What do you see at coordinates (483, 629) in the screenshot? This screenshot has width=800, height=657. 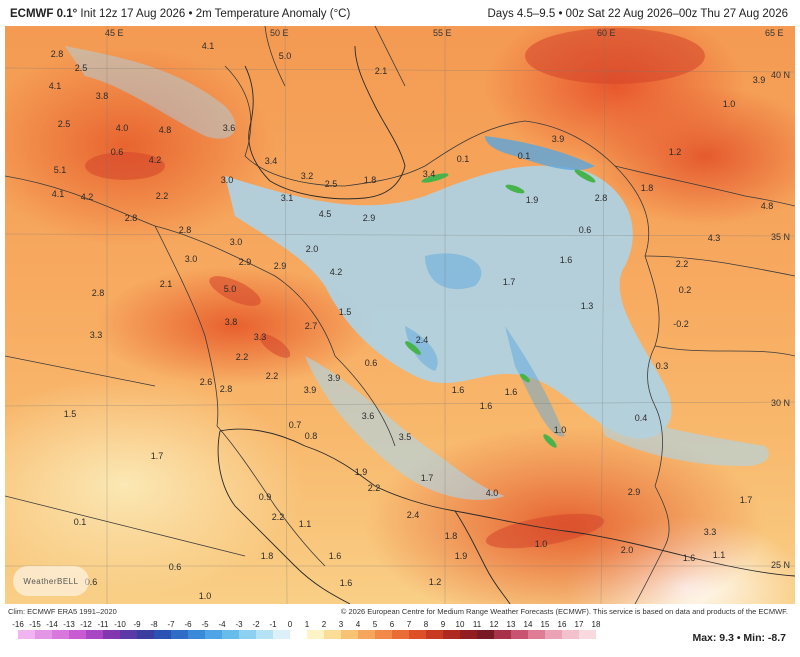 I see `scale-swatch: 11` at bounding box center [483, 629].